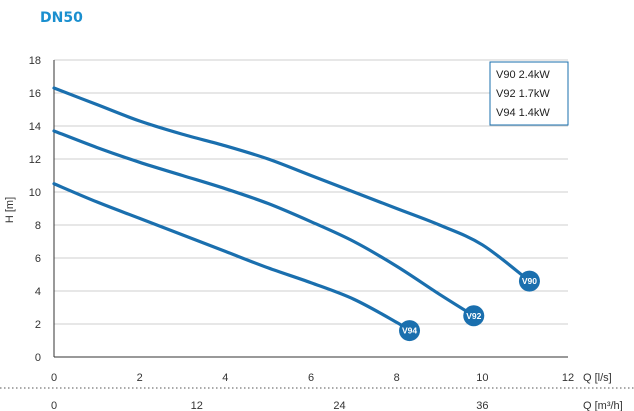 This screenshot has width=634, height=411. I want to click on y-tick-labels: 0 2 4 6 8 10 12 14 16 18, so click(35, 209).